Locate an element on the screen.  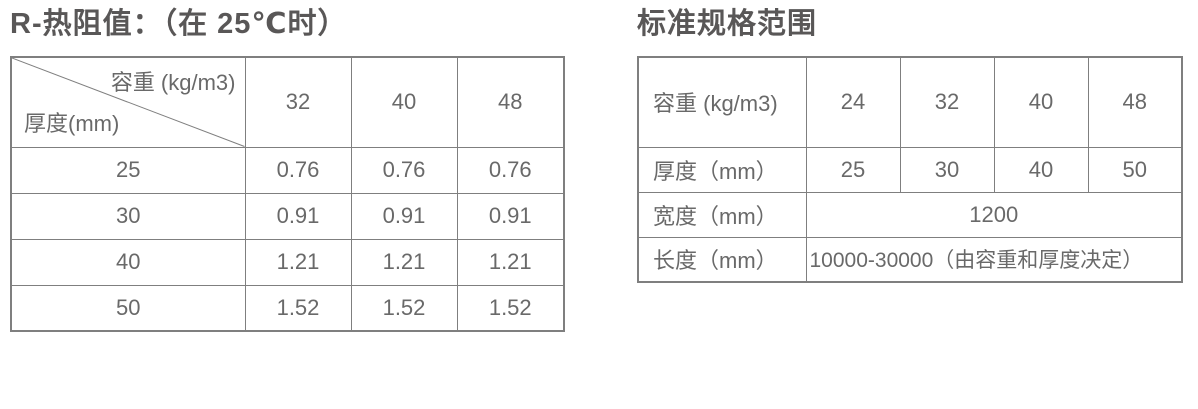
table-cell: 50 is located at coordinates (1135, 169).